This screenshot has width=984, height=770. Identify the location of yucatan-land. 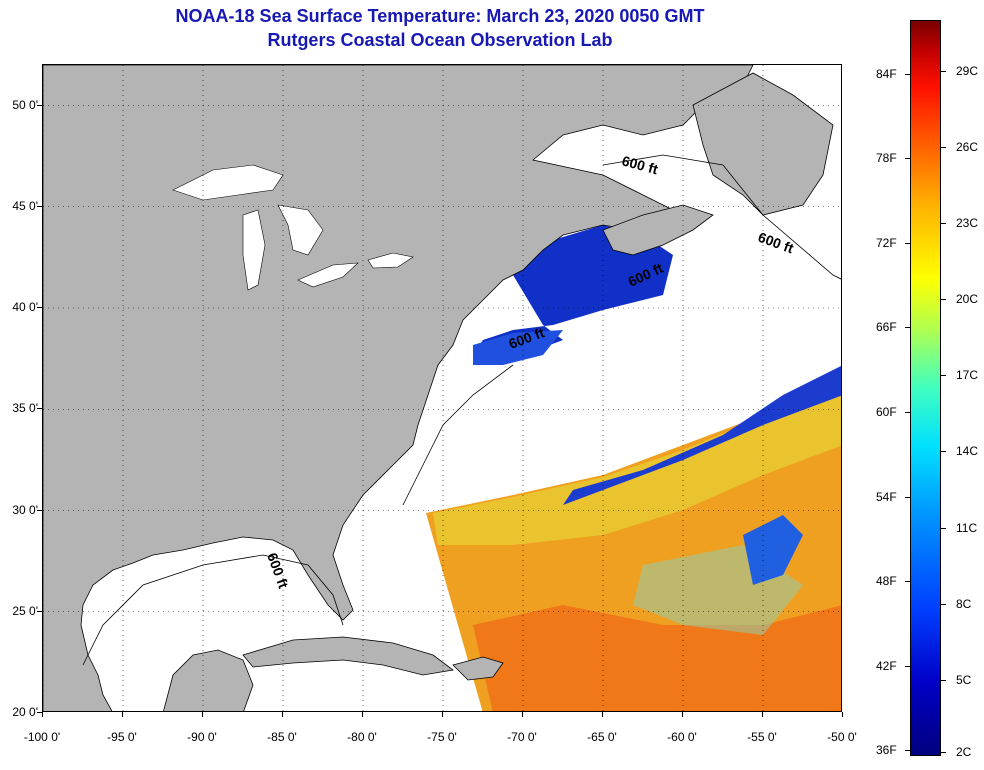
(208, 680).